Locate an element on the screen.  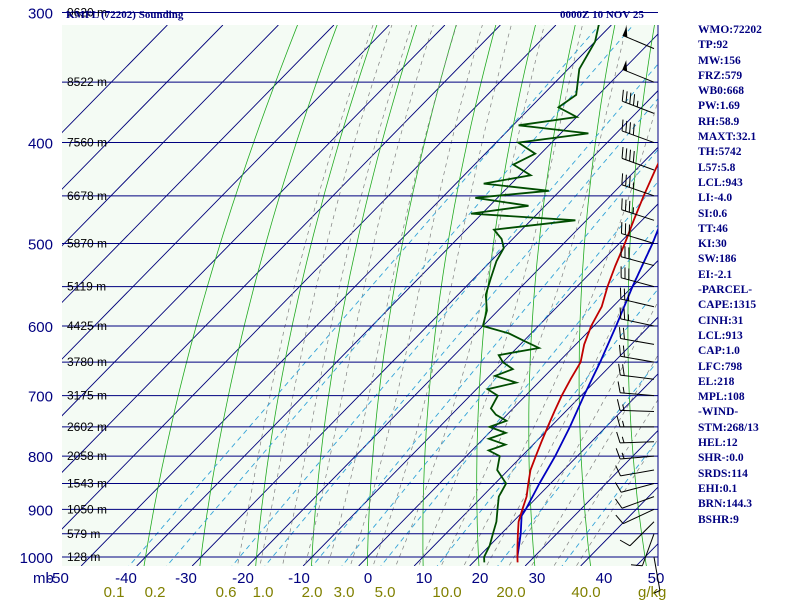
index-item: BRN:144.3 is located at coordinates (725, 504).